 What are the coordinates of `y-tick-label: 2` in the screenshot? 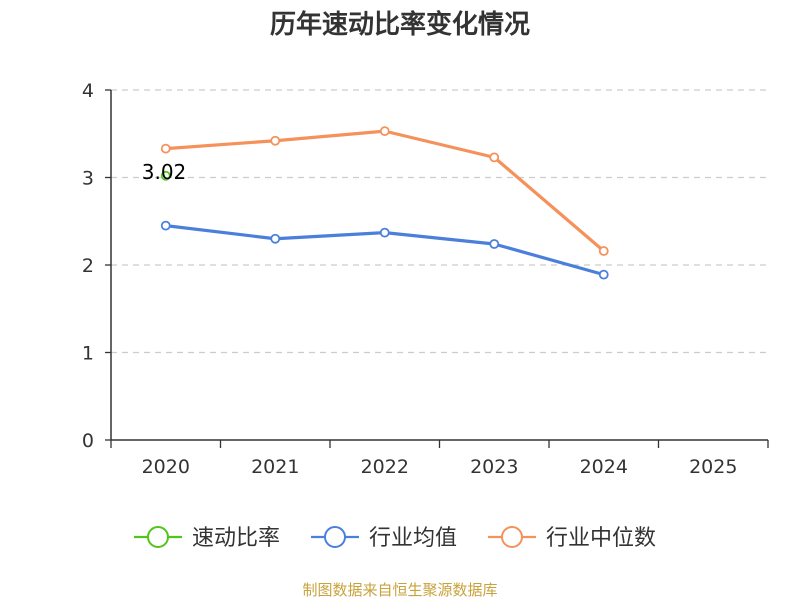 It's located at (88, 266).